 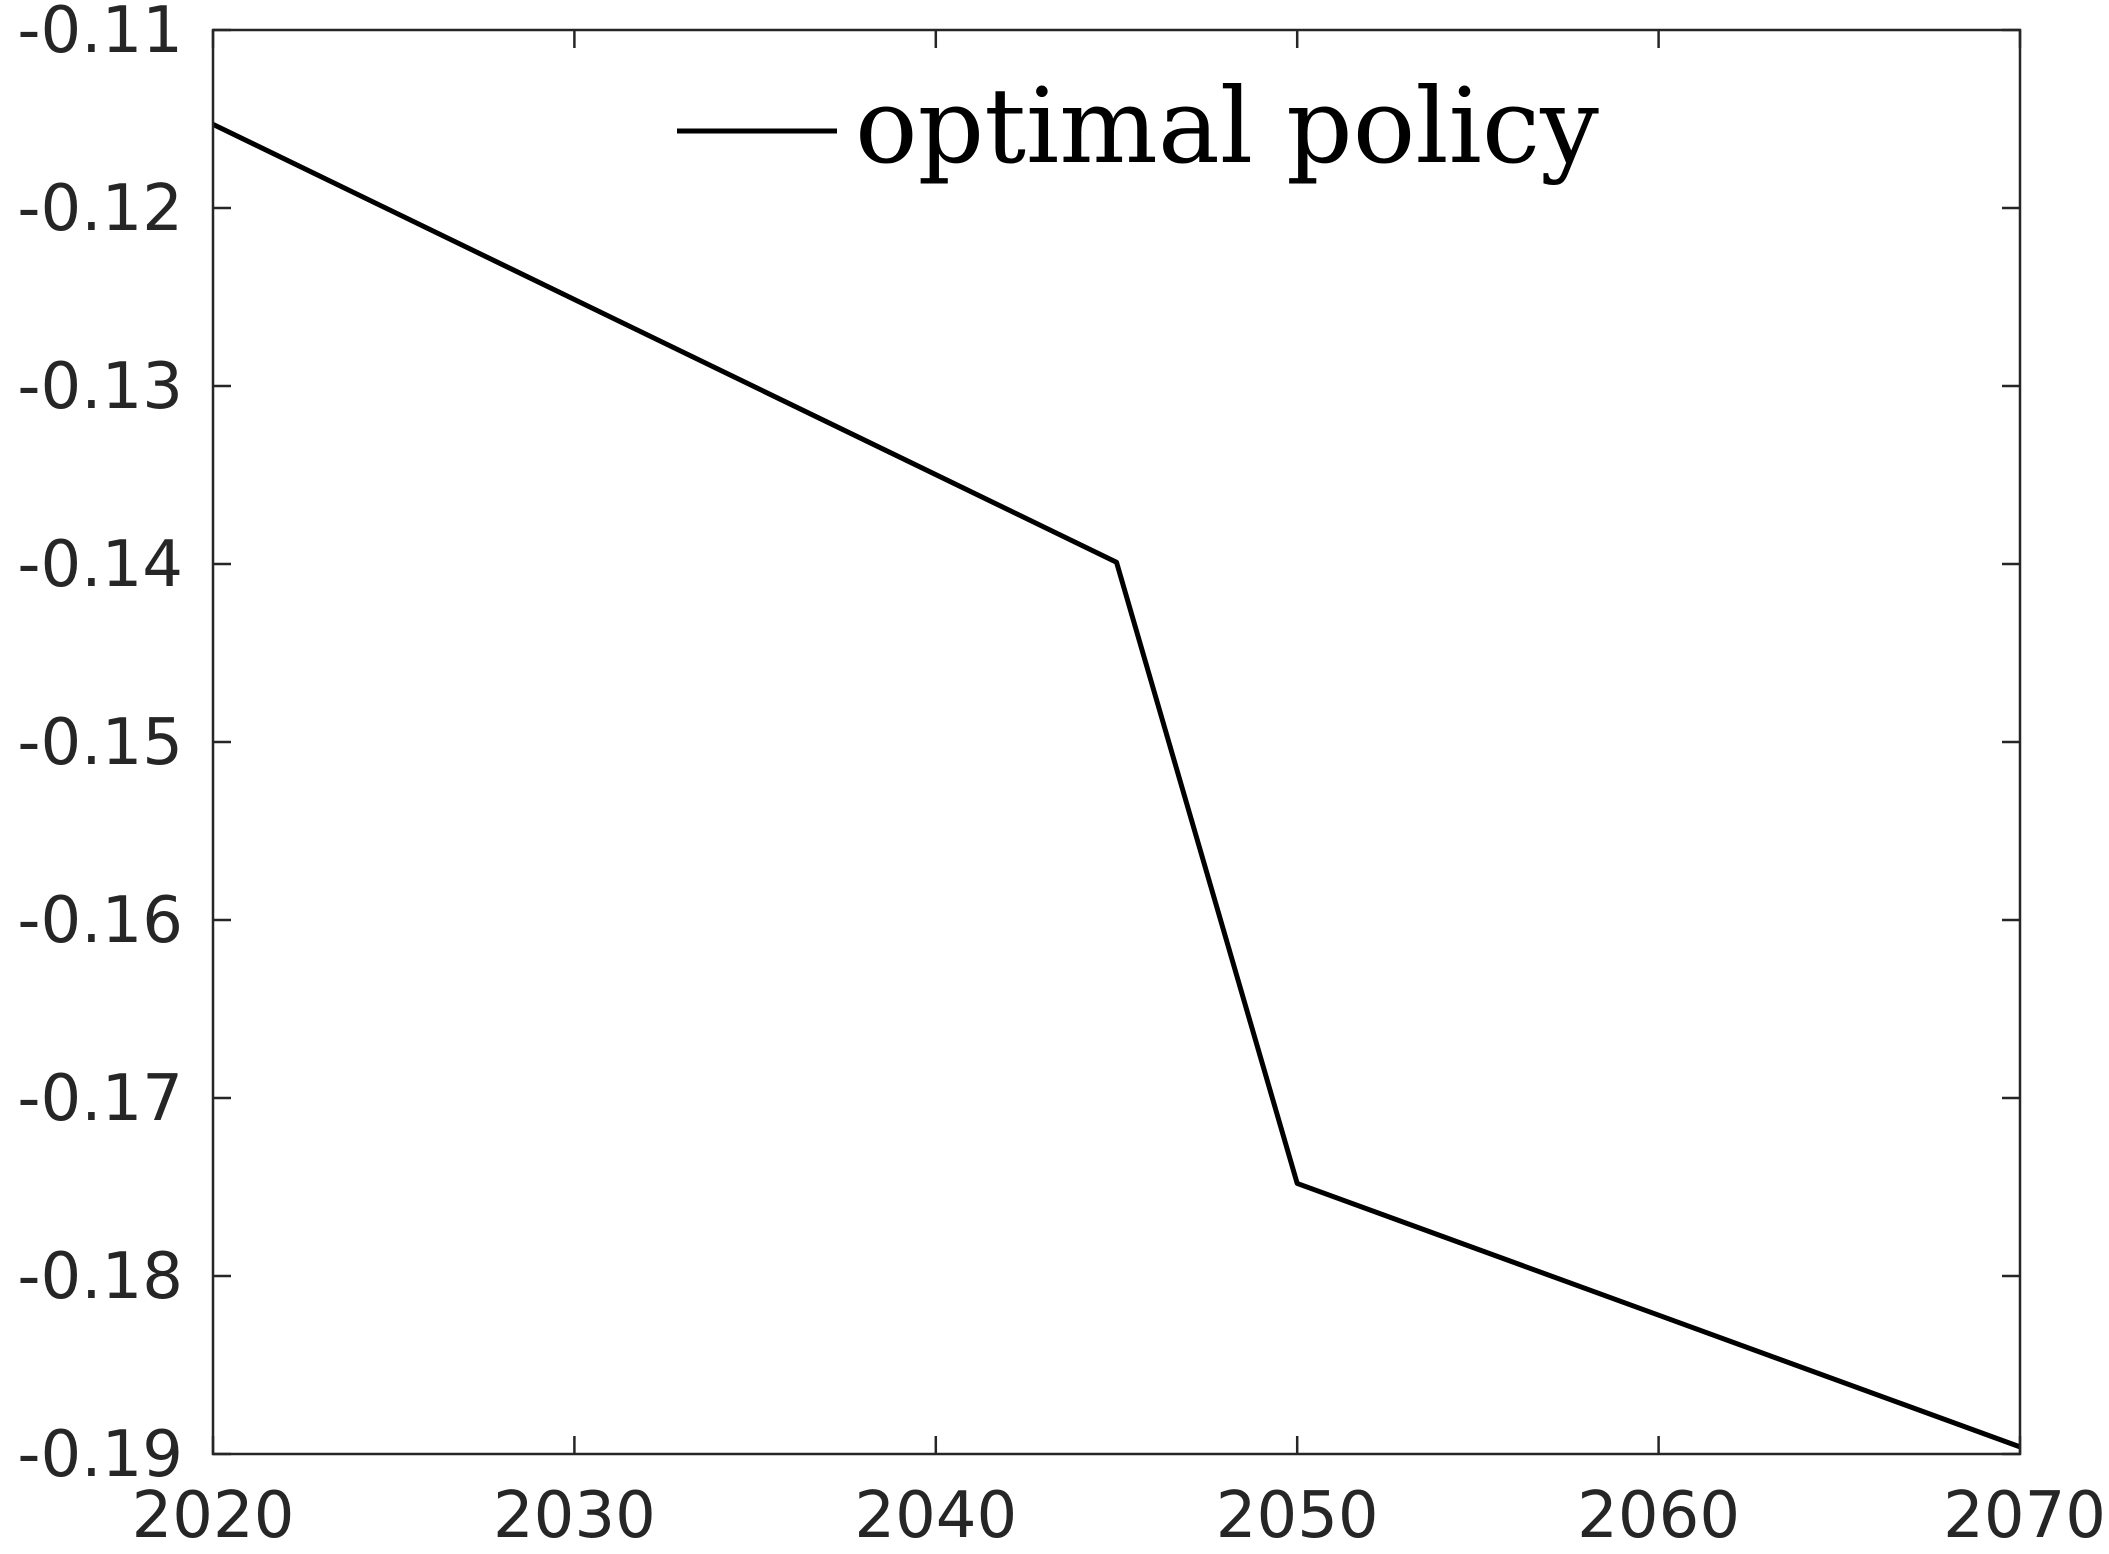 What do you see at coordinates (100, 743) in the screenshot?
I see `y-tick-label: -0.15` at bounding box center [100, 743].